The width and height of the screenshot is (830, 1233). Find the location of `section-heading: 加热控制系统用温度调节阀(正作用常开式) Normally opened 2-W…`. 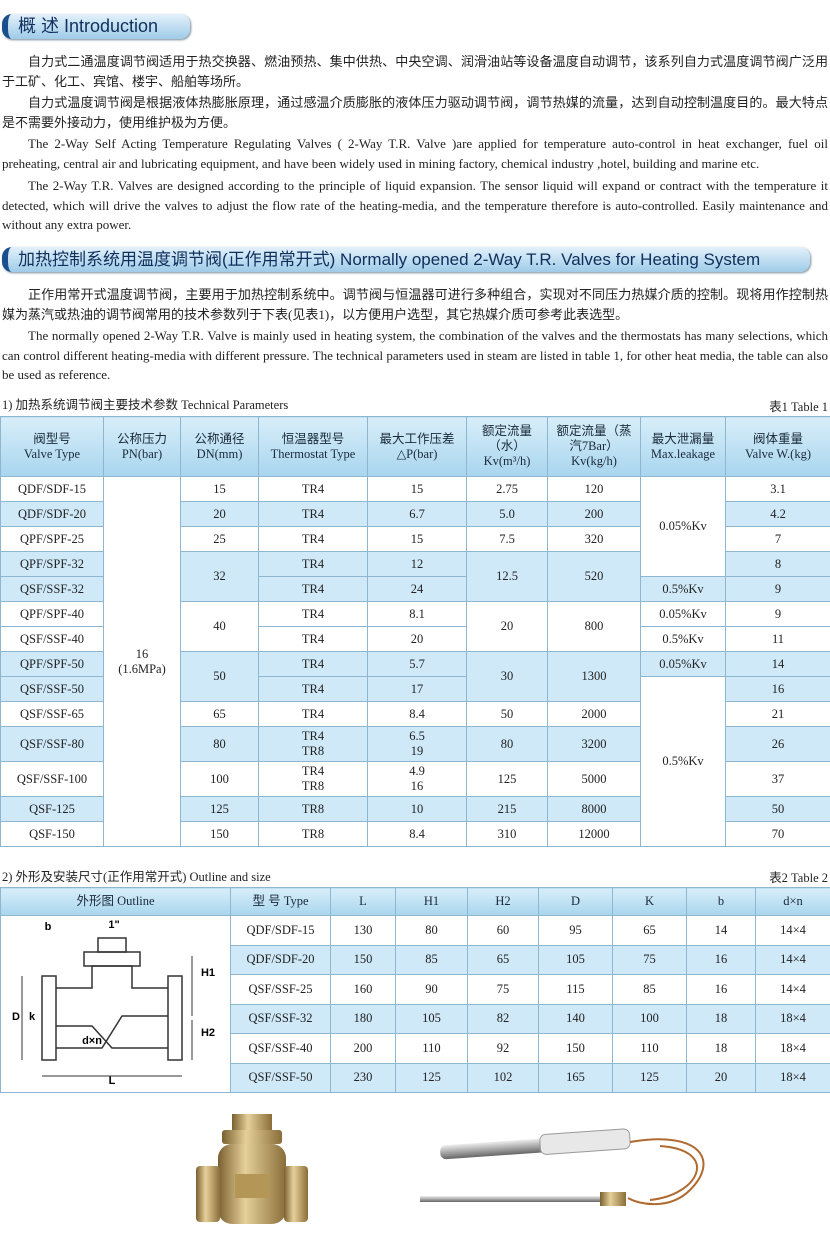

section-heading: 加热控制系统用温度调节阀(正作用常开式) Normally opened 2-W… is located at coordinates (406, 259).